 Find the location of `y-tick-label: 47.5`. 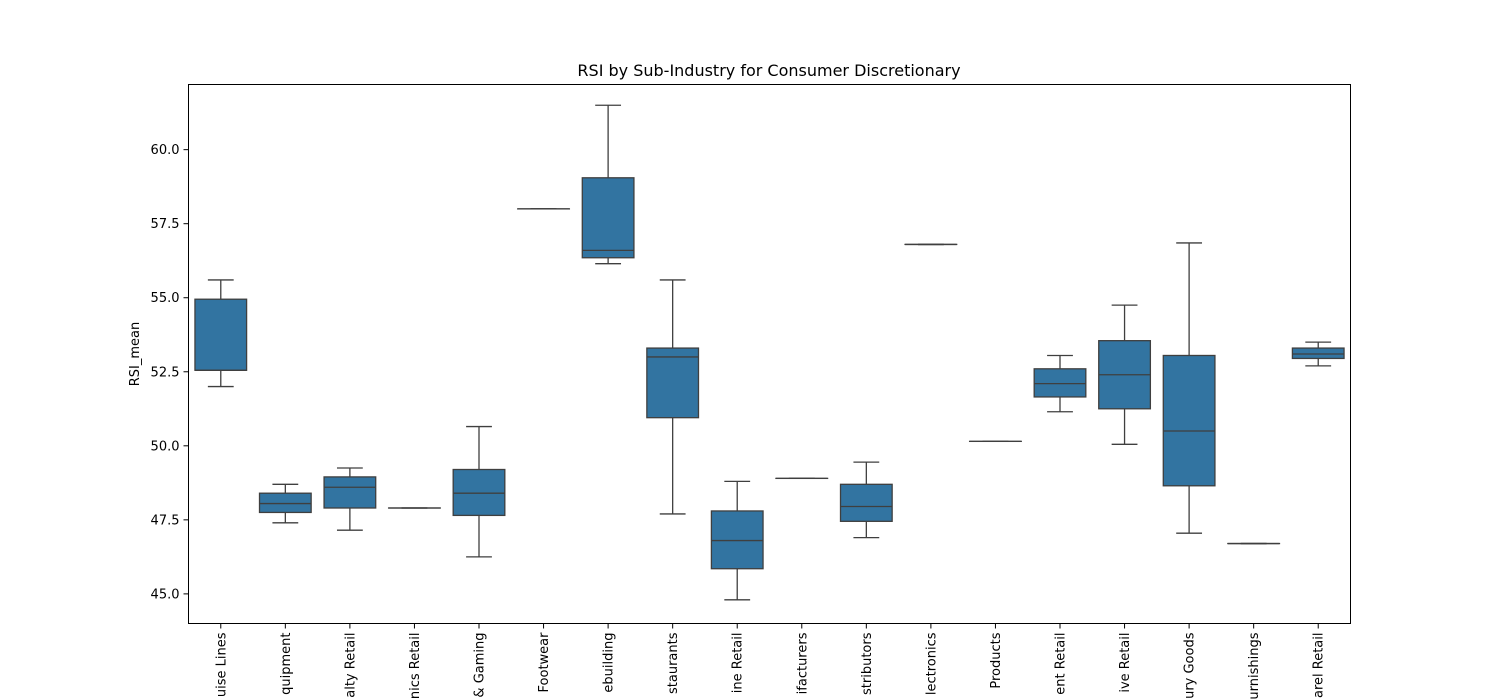

y-tick-label: 47.5 is located at coordinates (165, 520).